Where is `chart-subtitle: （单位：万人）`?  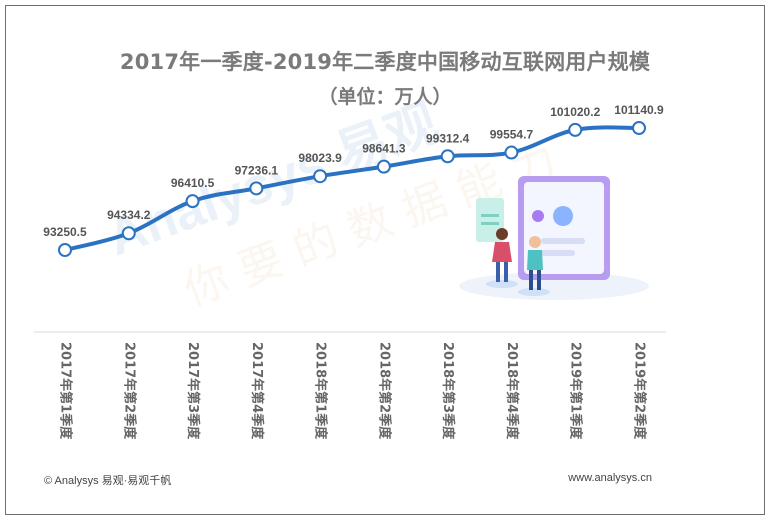
chart-subtitle: （单位：万人） is located at coordinates (385, 97).